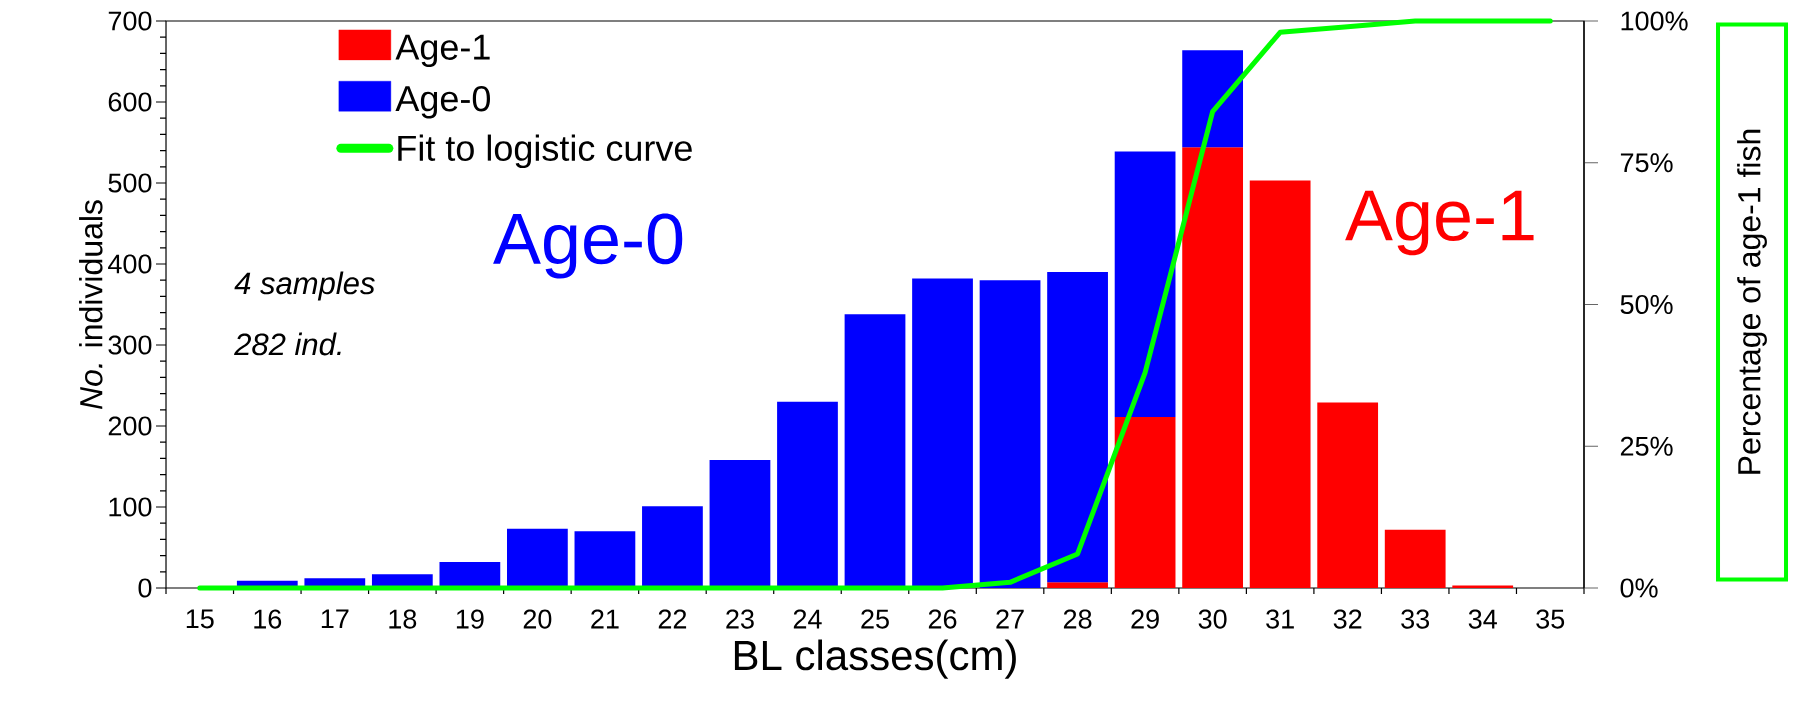 This screenshot has width=1793, height=724. I want to click on y-tick-label: 500, so click(130, 183).